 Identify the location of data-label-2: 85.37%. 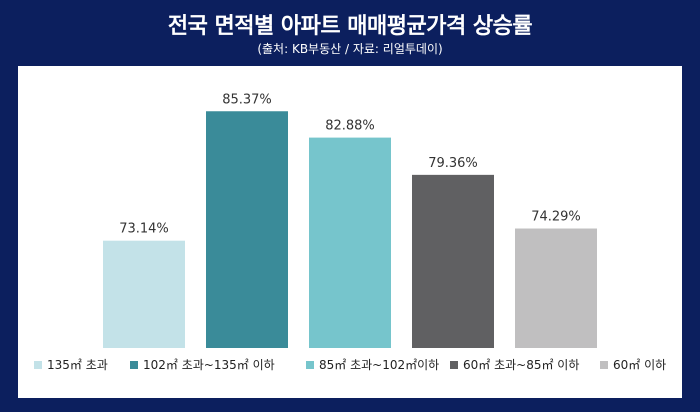
(247, 99).